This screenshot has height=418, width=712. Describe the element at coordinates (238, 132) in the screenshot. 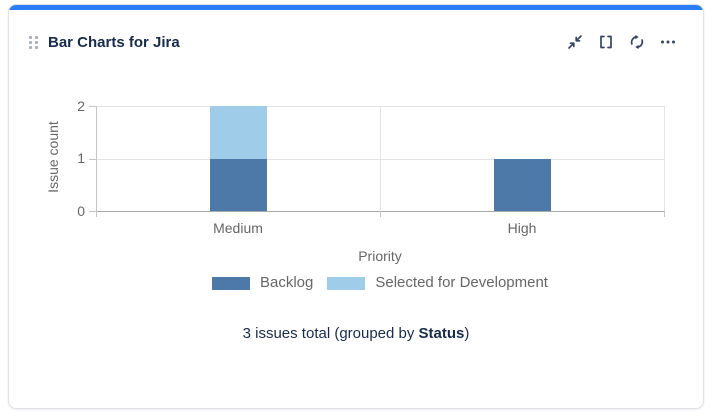

I see `bar-segment-selected-for-development` at that location.